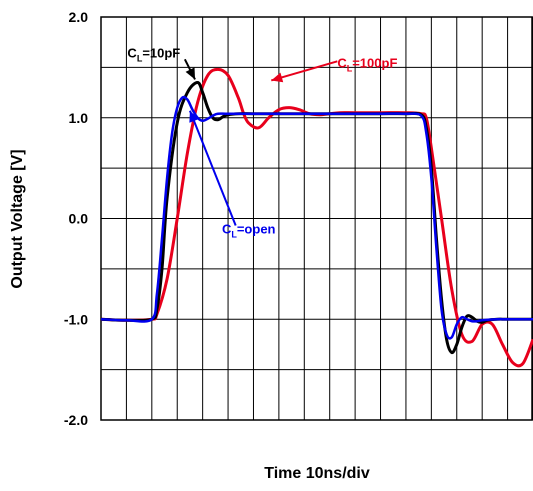 The width and height of the screenshot is (533, 491). What do you see at coordinates (256, 229) in the screenshot?
I see `annotation-label-rest: =open` at bounding box center [256, 229].